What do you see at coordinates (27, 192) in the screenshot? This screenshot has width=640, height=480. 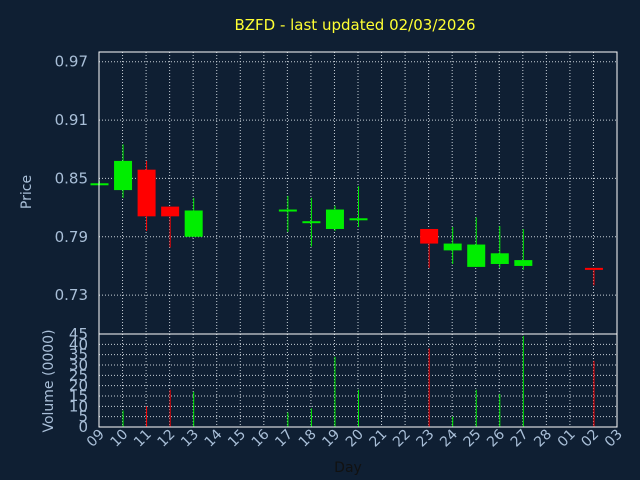 I see `price-axis-label: Price` at bounding box center [27, 192].